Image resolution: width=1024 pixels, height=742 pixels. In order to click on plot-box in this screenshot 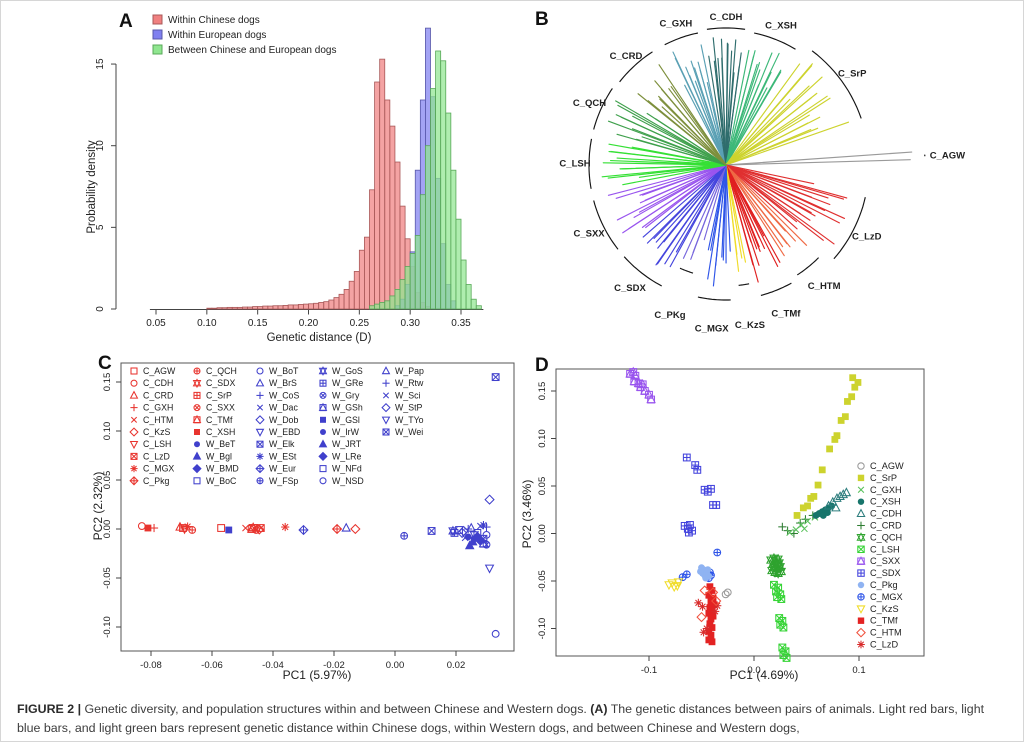, I will do `click(740, 512)`.